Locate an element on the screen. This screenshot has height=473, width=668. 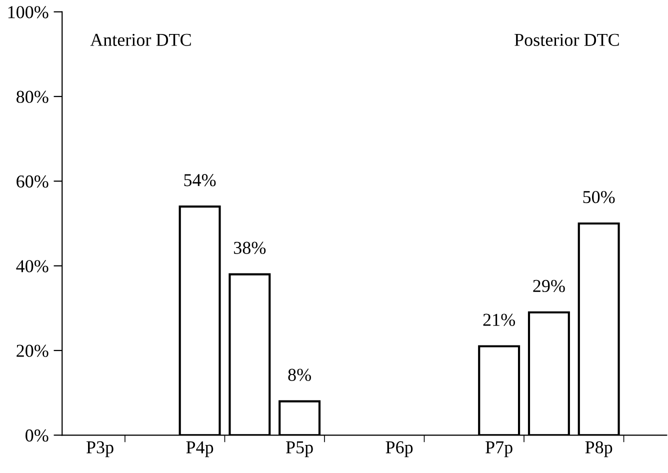
data-label: 50% is located at coordinates (599, 197).